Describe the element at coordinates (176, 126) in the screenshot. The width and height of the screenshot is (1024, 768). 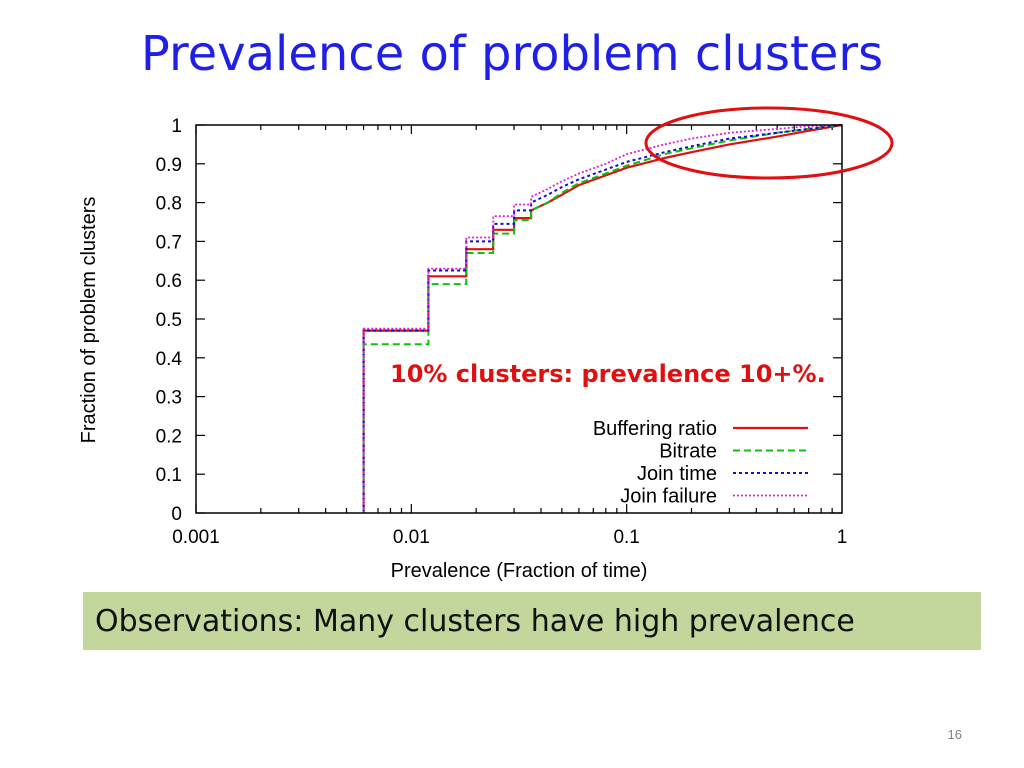
I see `y-tick-label: 1` at that location.